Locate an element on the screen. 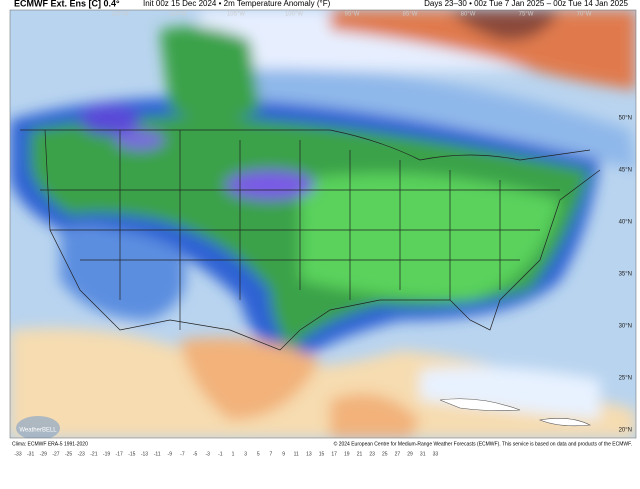 This screenshot has width=640, height=489. colorbar-label: -3 is located at coordinates (207, 454).